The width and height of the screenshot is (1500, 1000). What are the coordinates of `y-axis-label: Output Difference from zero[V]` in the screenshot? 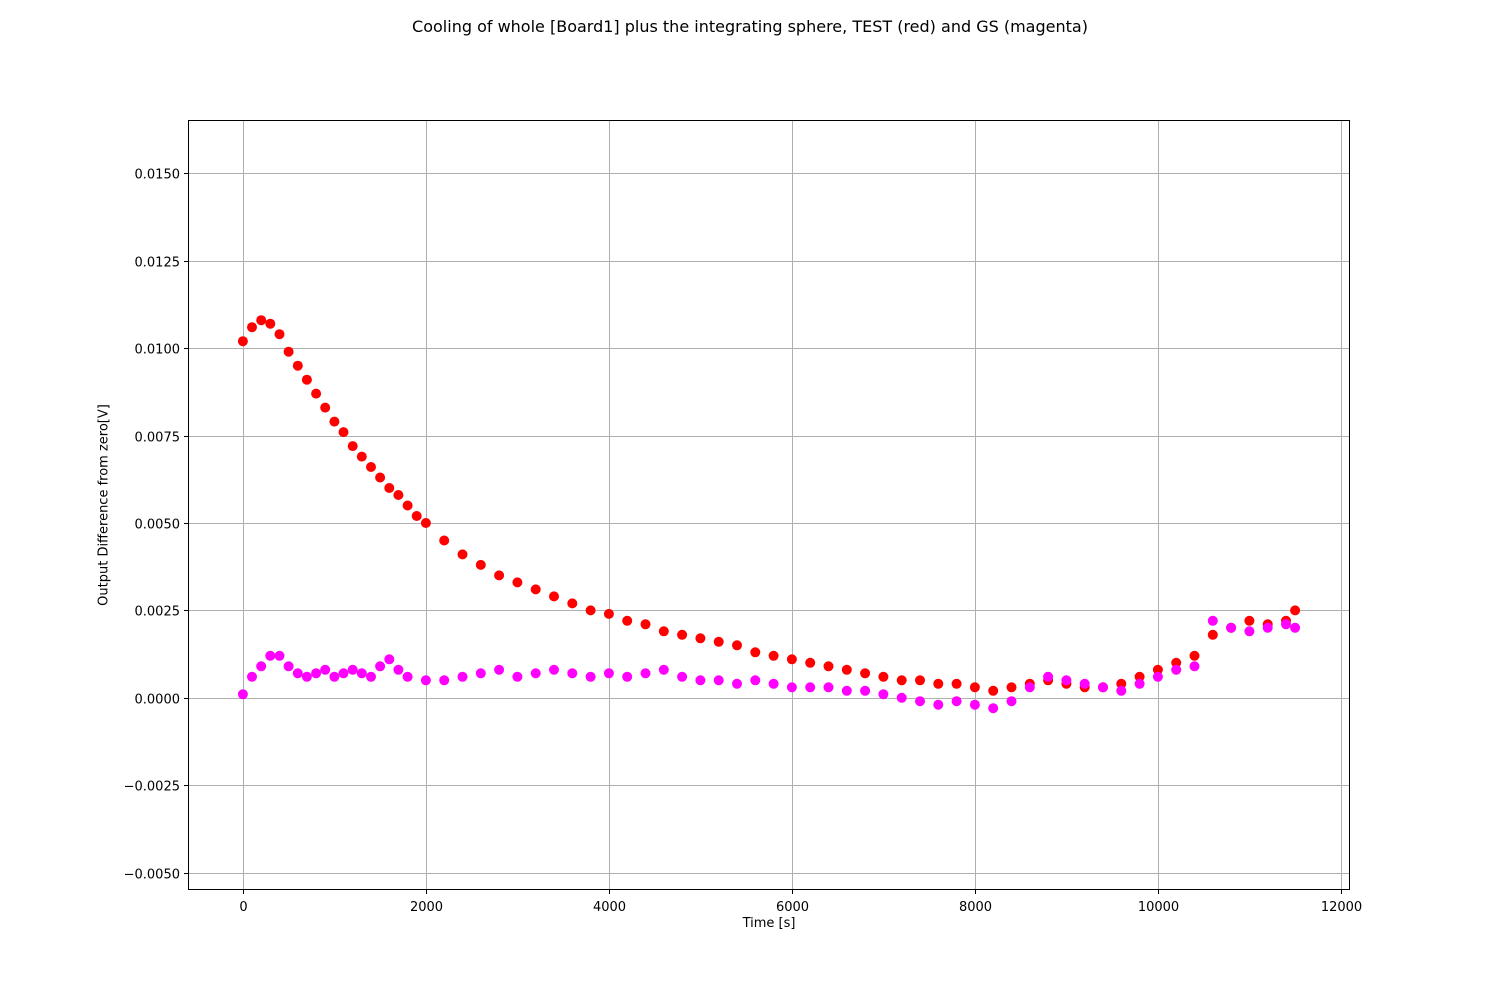 It's located at (104, 505).